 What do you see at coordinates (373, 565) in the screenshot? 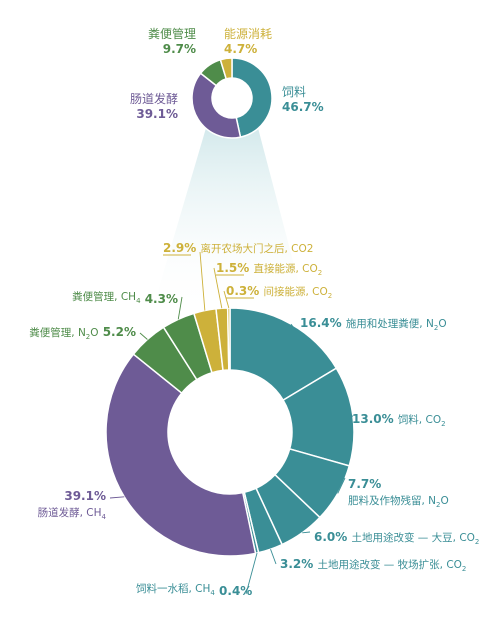
I see `donut-label-4: 3.2% 土地用途改变 — 牧场扩张, CO2` at bounding box center [373, 565].